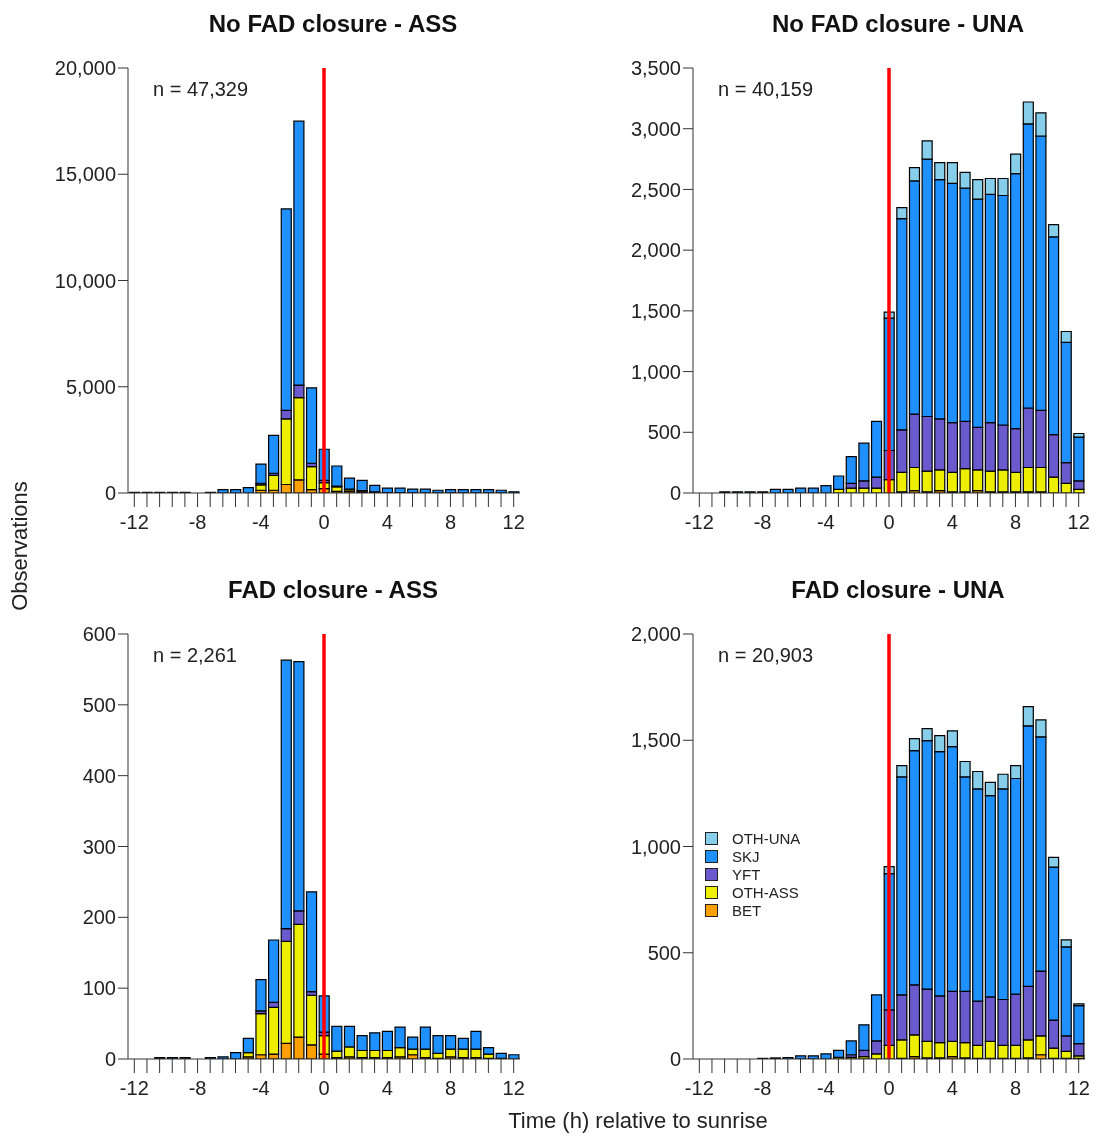 This screenshot has height=1145, width=1103. Describe the element at coordinates (747, 910) in the screenshot. I see `legend-label: BET` at that location.